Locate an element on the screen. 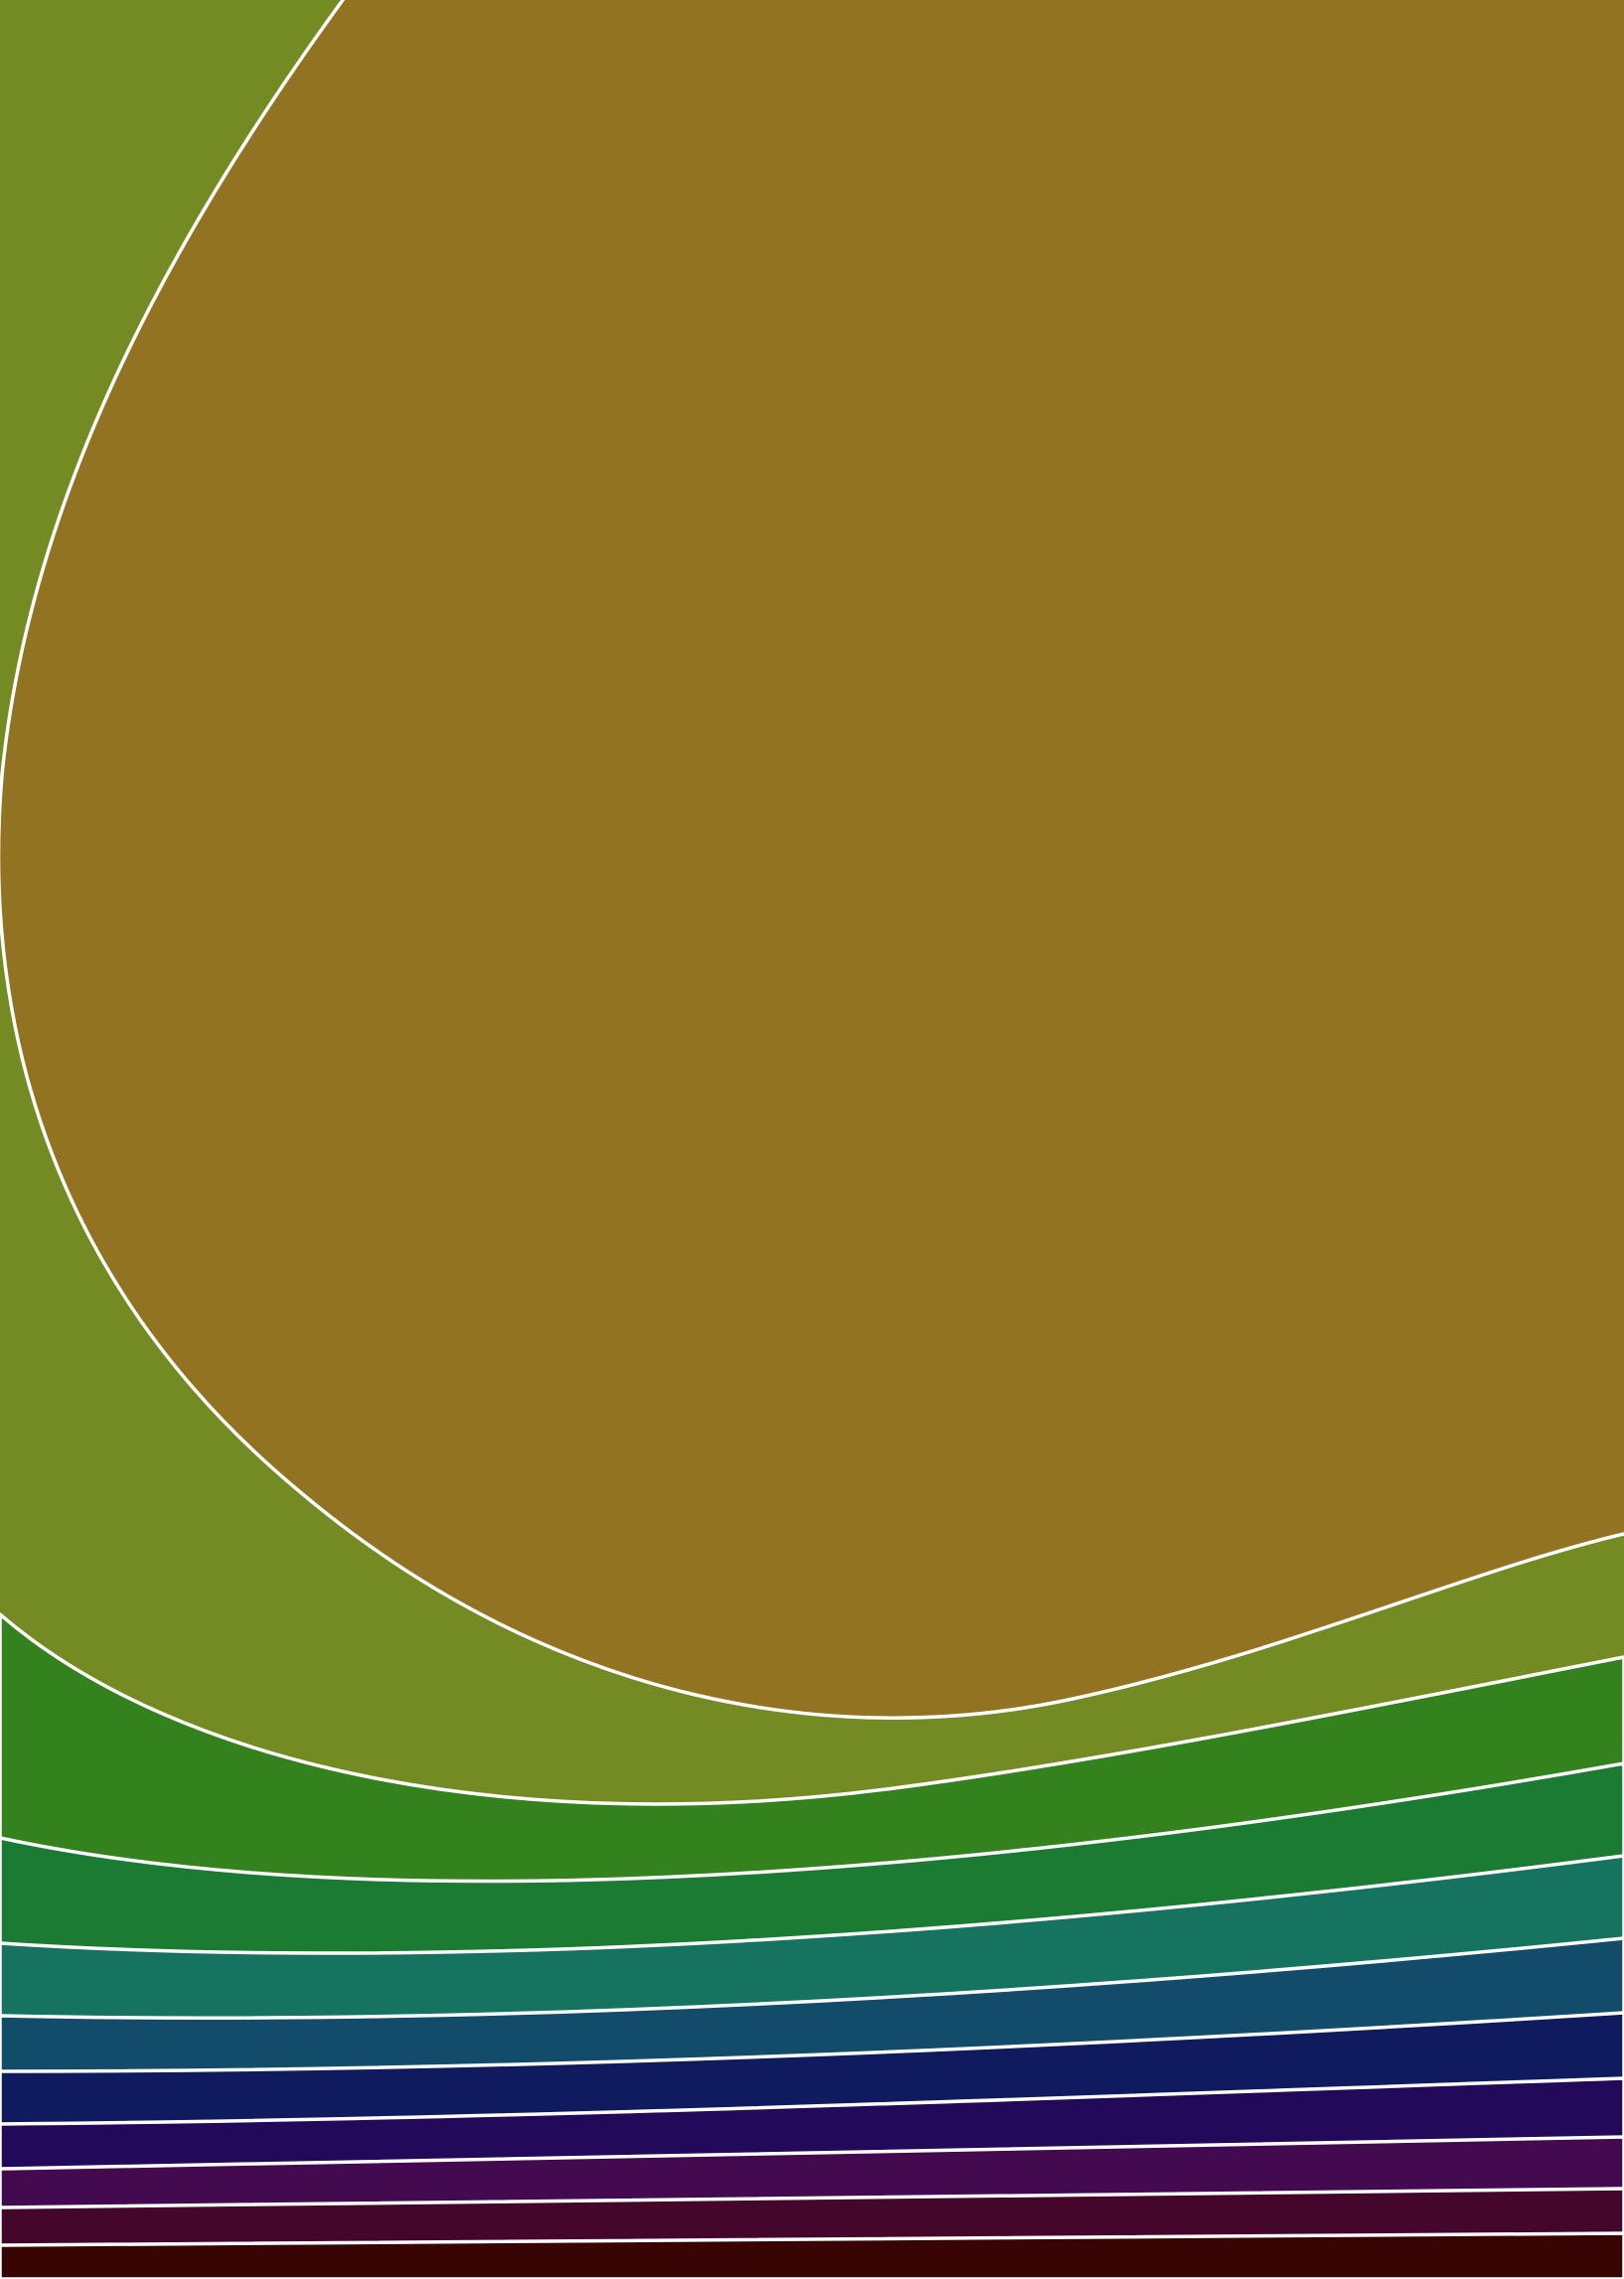  band-maroon is located at coordinates (812, 2255).